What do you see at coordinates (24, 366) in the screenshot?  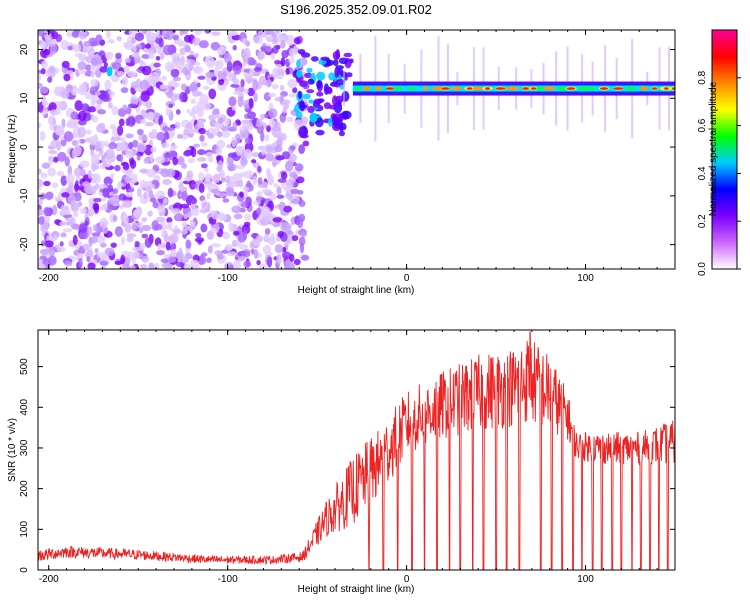 I see `snr-y-tick-label: 500` at bounding box center [24, 366].